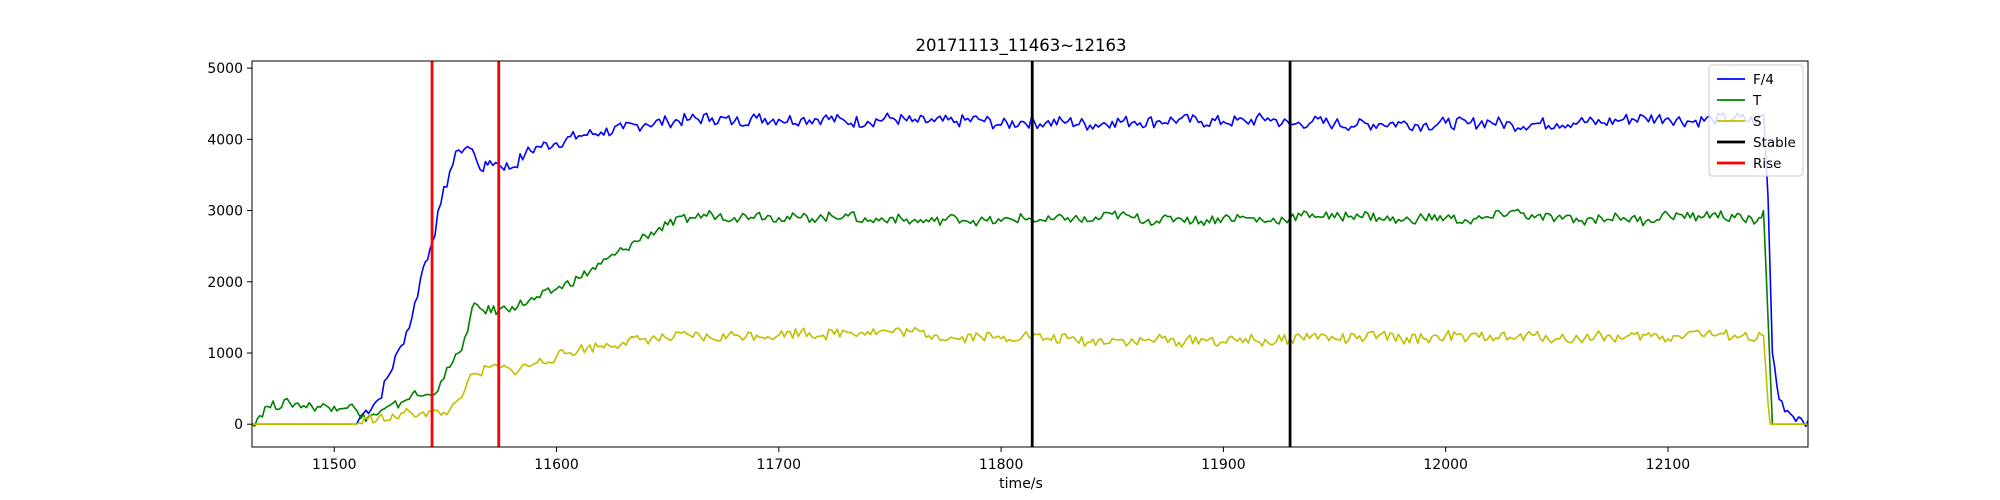 The width and height of the screenshot is (2000, 500). What do you see at coordinates (1021, 484) in the screenshot?
I see `x-axis-label: time/s` at bounding box center [1021, 484].